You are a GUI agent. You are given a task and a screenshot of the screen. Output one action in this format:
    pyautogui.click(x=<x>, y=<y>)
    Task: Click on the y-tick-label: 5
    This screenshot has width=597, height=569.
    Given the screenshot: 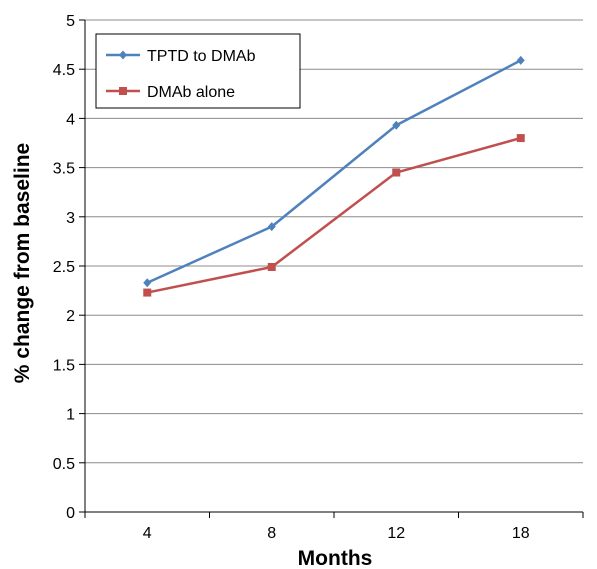 What is the action you would take?
    pyautogui.click(x=70, y=21)
    